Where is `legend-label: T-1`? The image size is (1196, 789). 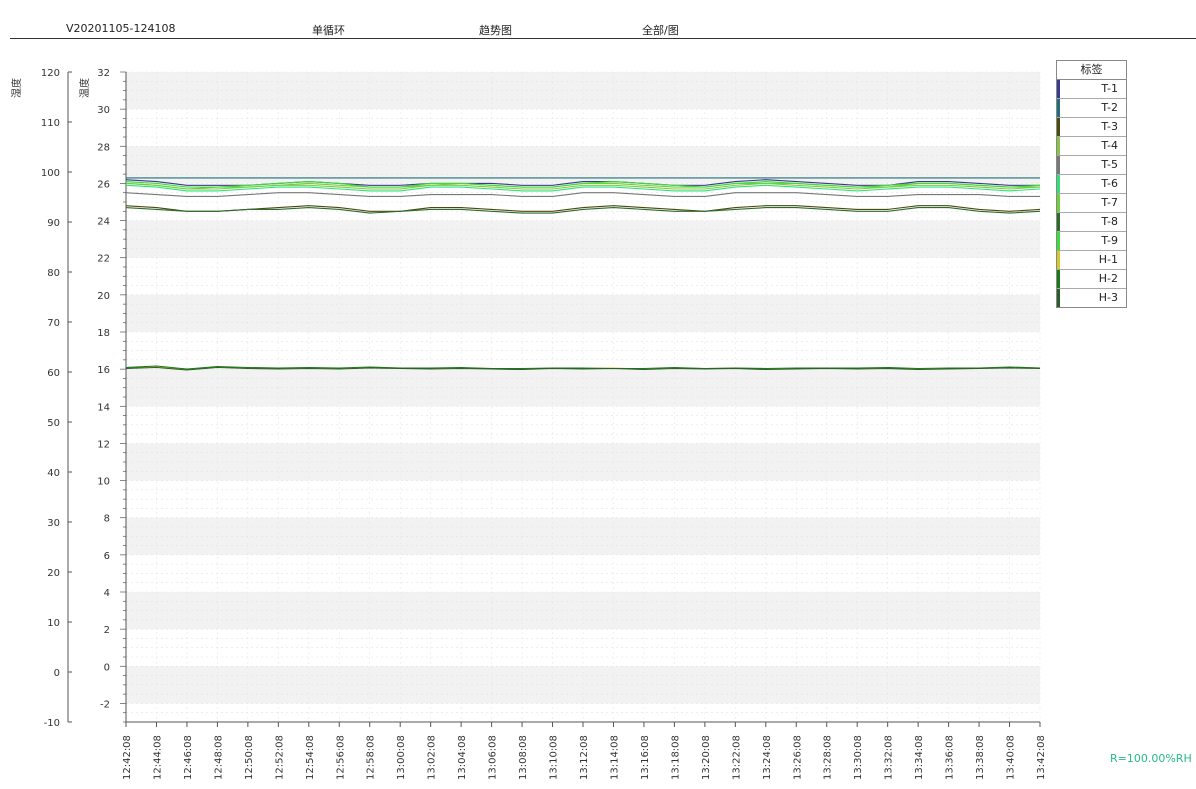 legend-label: T-1 is located at coordinates (1109, 88).